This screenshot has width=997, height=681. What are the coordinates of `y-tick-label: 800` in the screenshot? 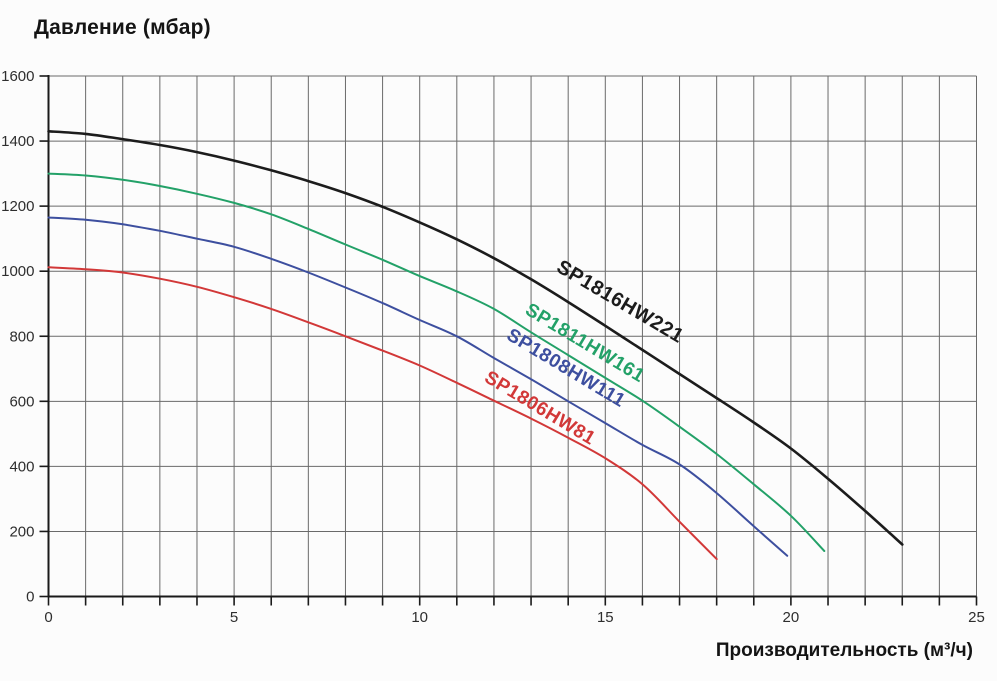 It's located at (21, 336).